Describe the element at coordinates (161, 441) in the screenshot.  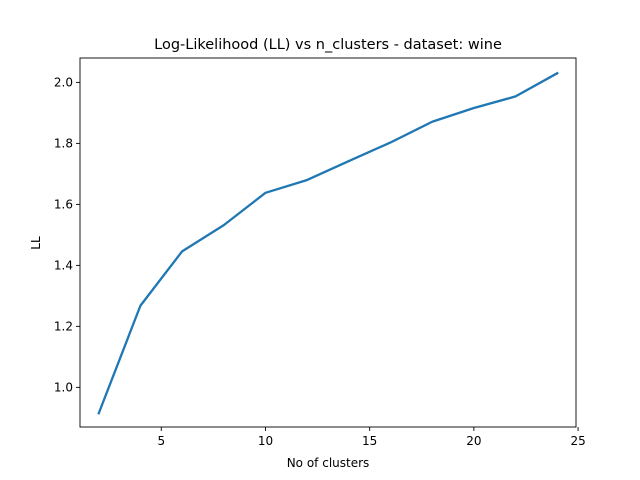
I see `x-tick-label: 5` at that location.